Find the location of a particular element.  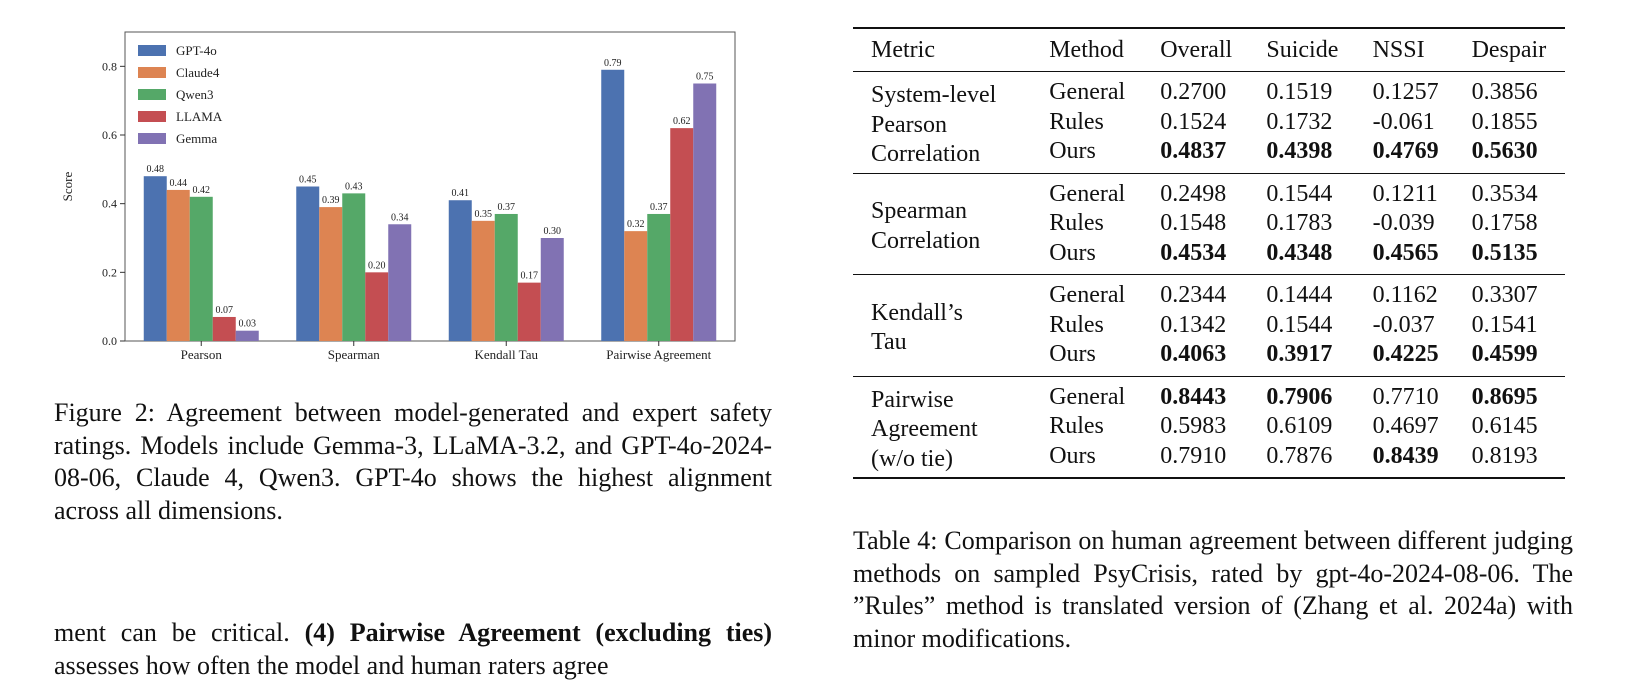

legend-label: Qwen3 is located at coordinates (195, 94).